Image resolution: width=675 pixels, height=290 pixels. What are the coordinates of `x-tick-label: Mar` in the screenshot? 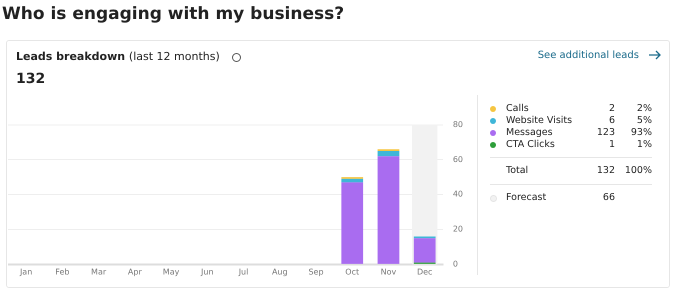 It's located at (99, 271).